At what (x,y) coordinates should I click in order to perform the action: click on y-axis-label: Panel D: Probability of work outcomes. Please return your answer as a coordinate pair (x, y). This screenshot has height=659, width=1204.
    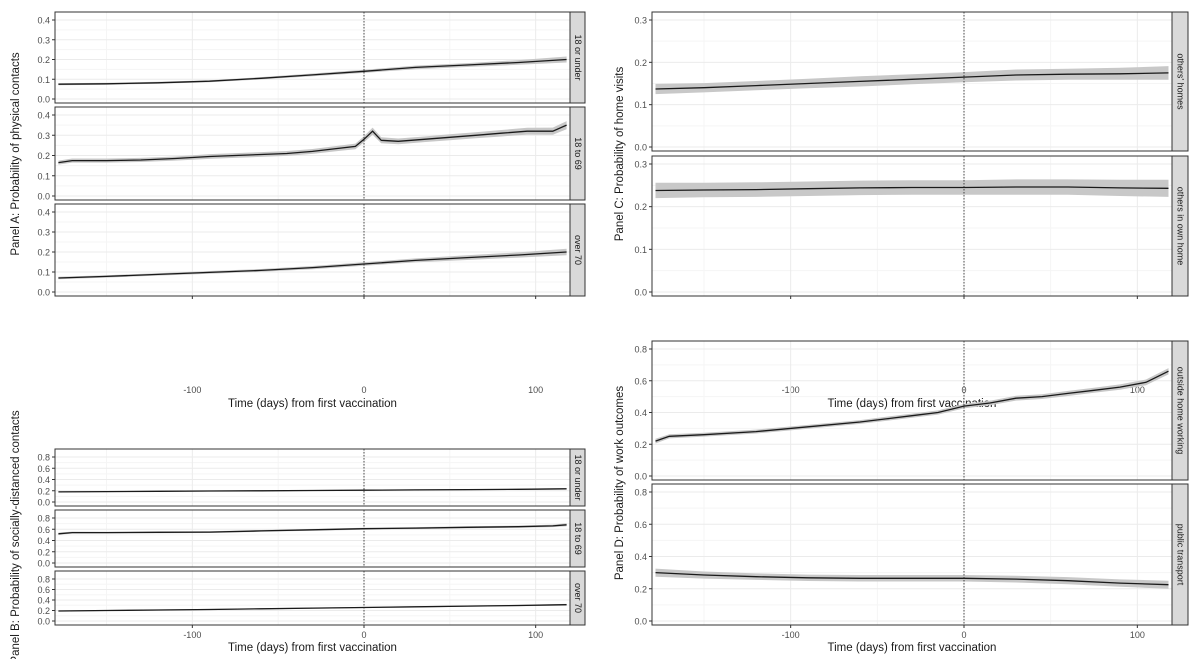
    Looking at the image, I should click on (620, 483).